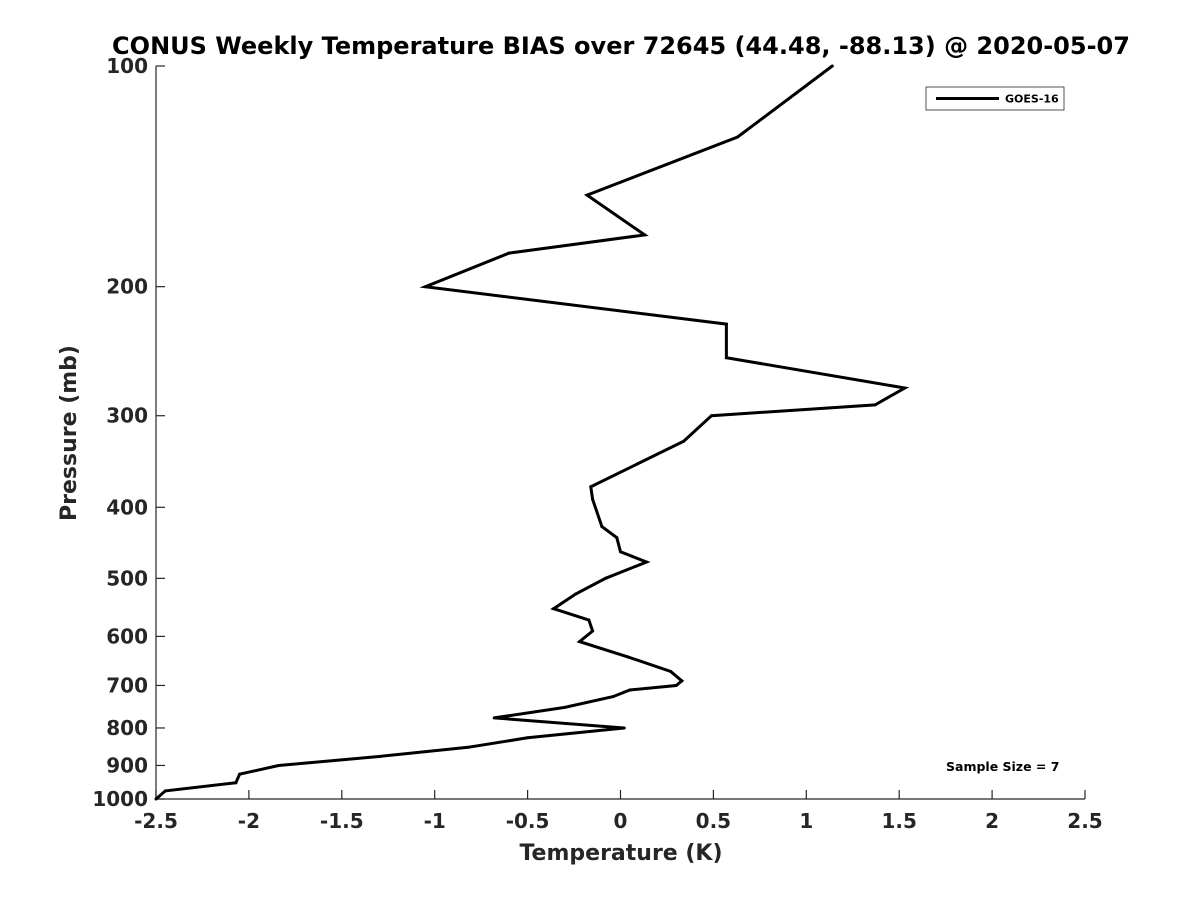 The height and width of the screenshot is (900, 1200). Describe the element at coordinates (1084, 821) in the screenshot. I see `x-tick-label: 2.5` at that location.